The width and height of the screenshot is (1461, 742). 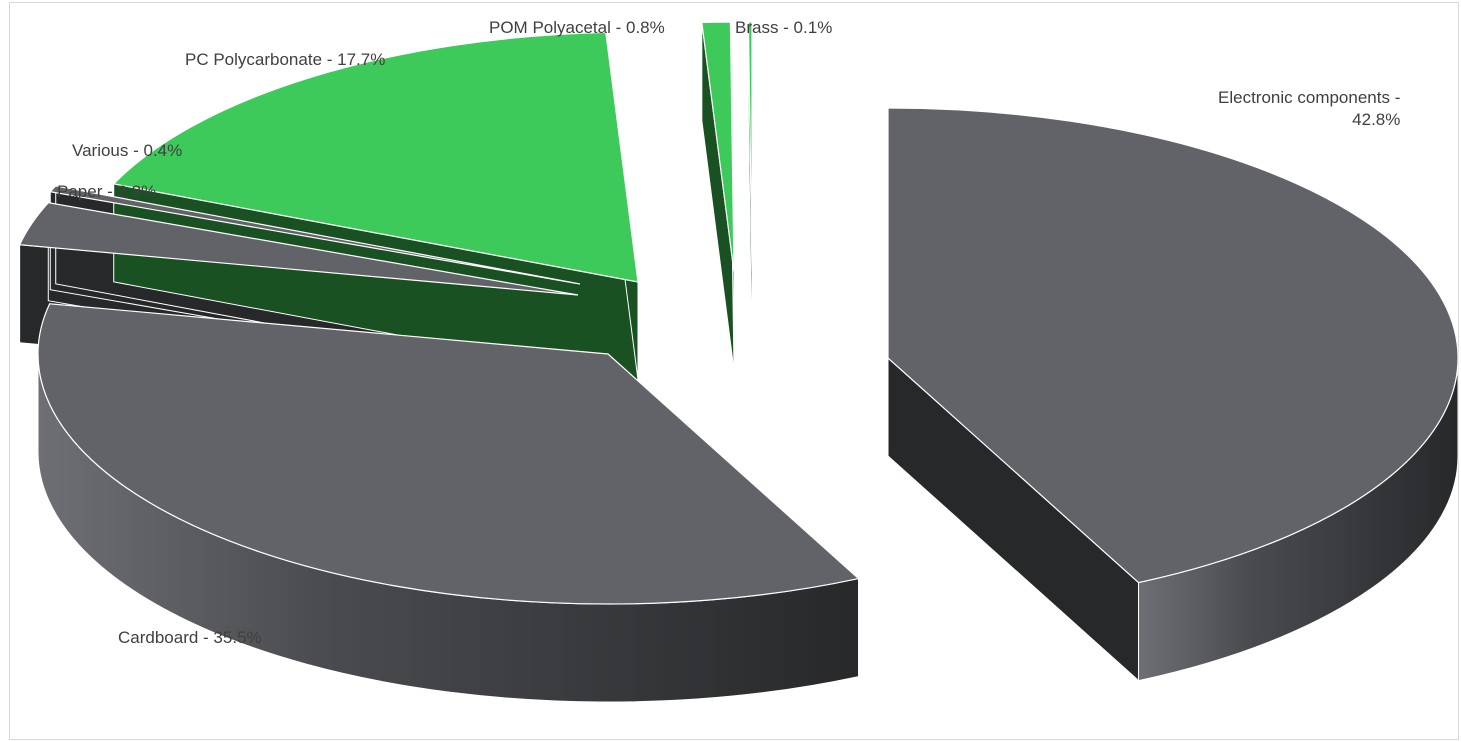 What do you see at coordinates (285, 59) in the screenshot?
I see `label-pc-polycarbonate: PC Polycarbonate - 17.7%` at bounding box center [285, 59].